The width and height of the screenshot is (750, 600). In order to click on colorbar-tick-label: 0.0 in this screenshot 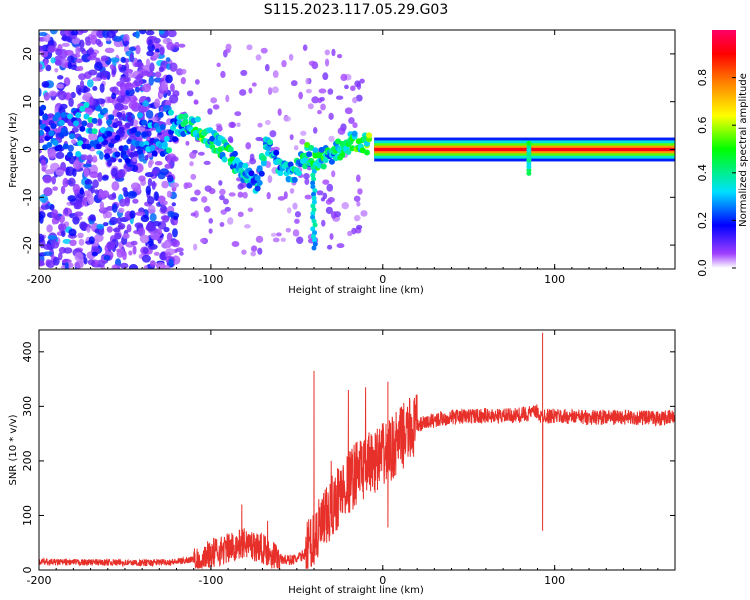, I will do `click(702, 268)`.